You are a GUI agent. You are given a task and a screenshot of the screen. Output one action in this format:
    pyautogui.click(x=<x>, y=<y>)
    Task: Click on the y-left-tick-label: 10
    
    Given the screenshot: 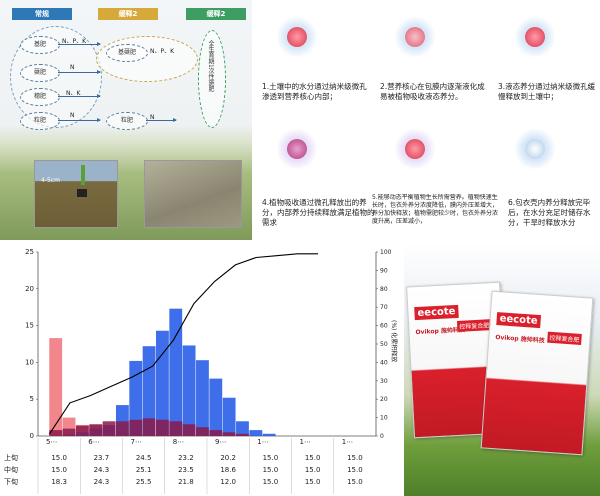 What is the action you would take?
    pyautogui.click(x=29, y=362)
    